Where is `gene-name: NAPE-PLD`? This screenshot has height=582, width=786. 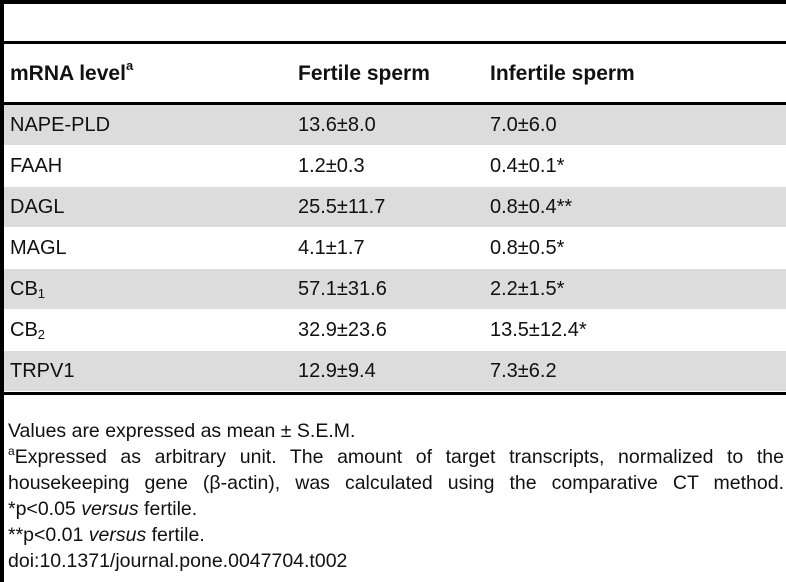 gene-name: NAPE-PLD is located at coordinates (60, 125).